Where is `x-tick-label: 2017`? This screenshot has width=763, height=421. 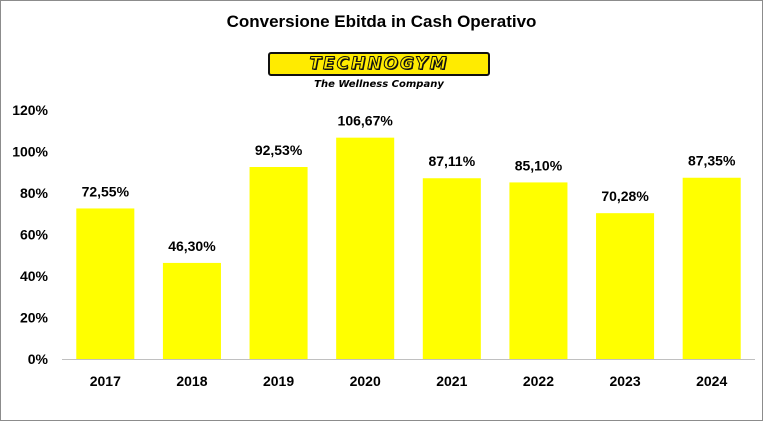
x-tick-label: 2017 is located at coordinates (105, 381).